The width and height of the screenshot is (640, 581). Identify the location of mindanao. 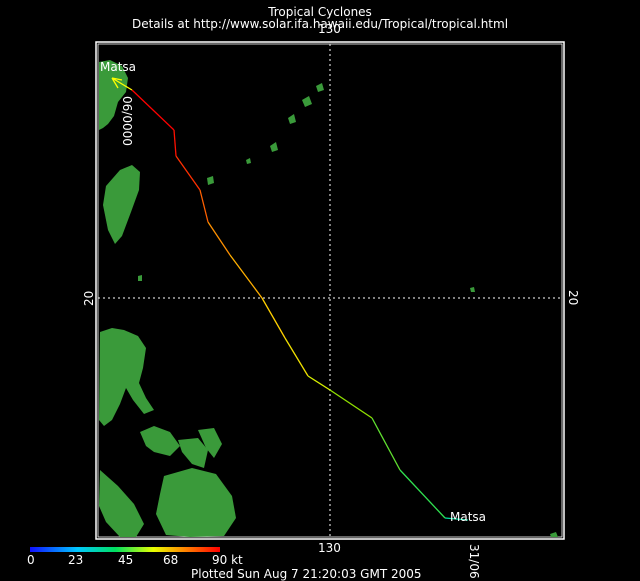
(196, 502).